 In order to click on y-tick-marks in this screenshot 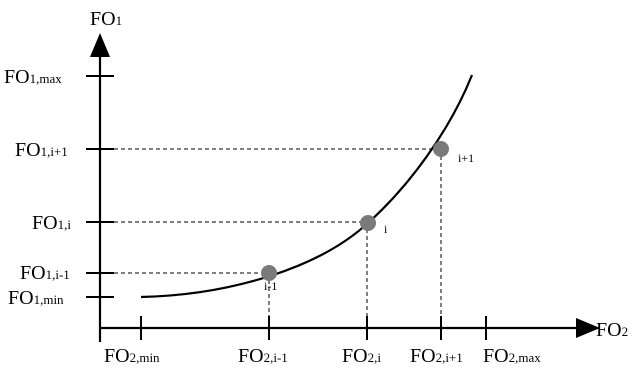, I will do `click(100, 186)`.